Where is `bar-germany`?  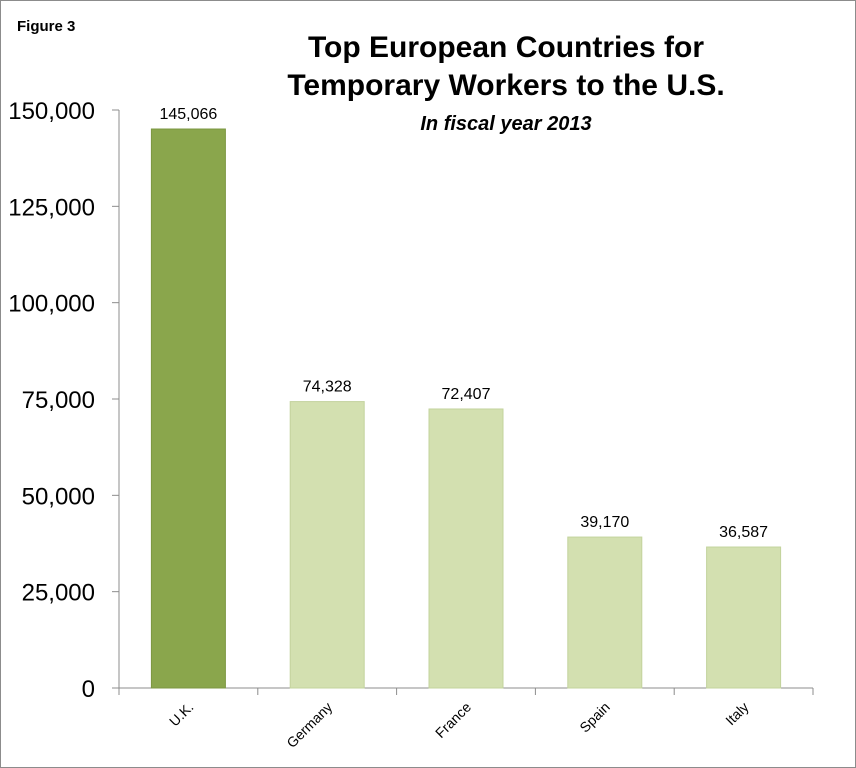 bar-germany is located at coordinates (327, 545).